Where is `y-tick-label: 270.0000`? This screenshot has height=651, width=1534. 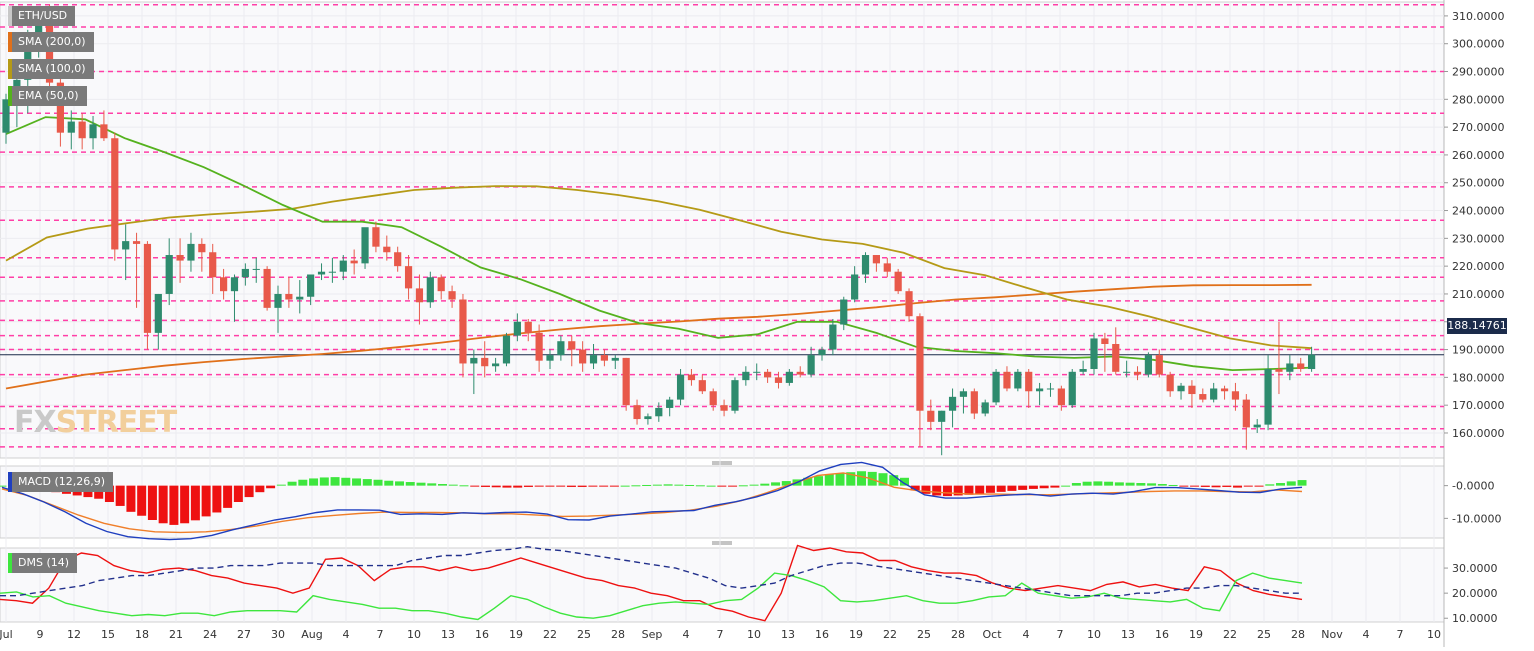
y-tick-label: 270.0000 is located at coordinates (1478, 127).